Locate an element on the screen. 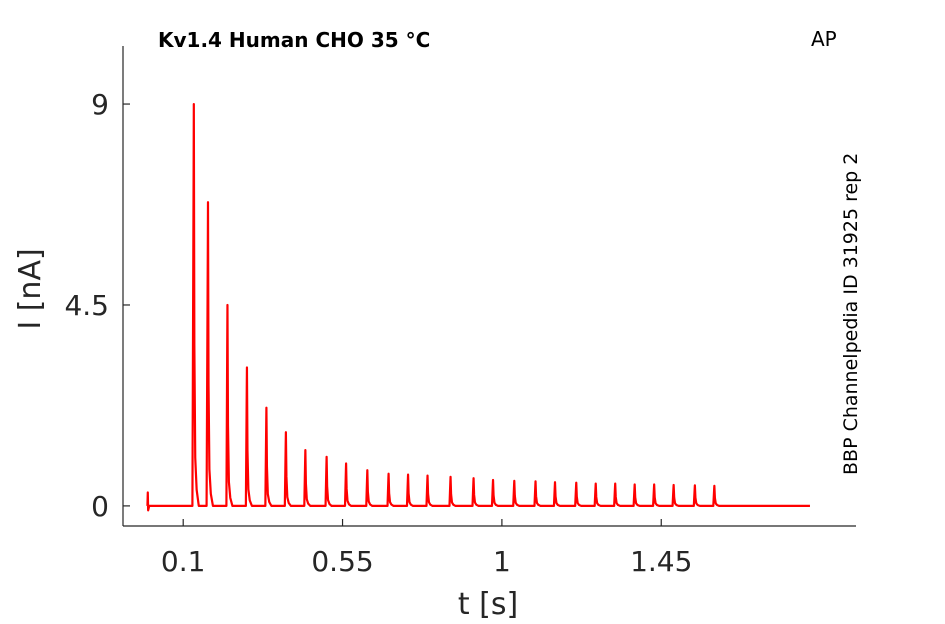 This screenshot has width=945, height=624. y-tick-label: 0 is located at coordinates (100, 506).